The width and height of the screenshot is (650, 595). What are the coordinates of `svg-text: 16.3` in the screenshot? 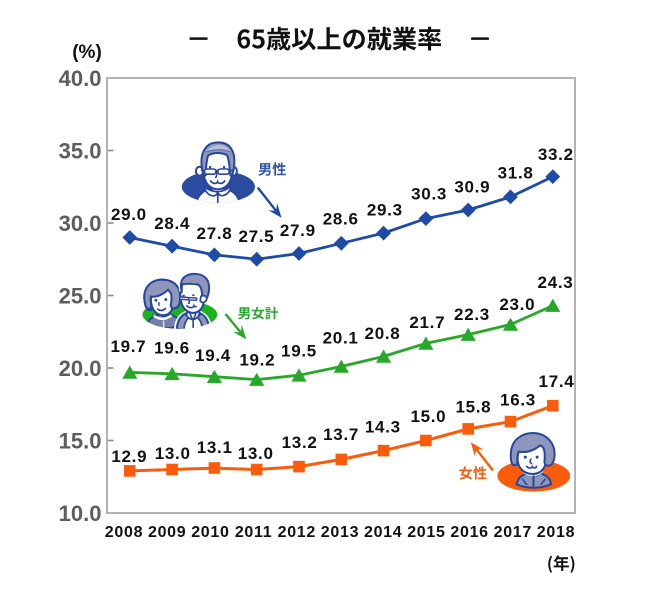 It's located at (518, 399).